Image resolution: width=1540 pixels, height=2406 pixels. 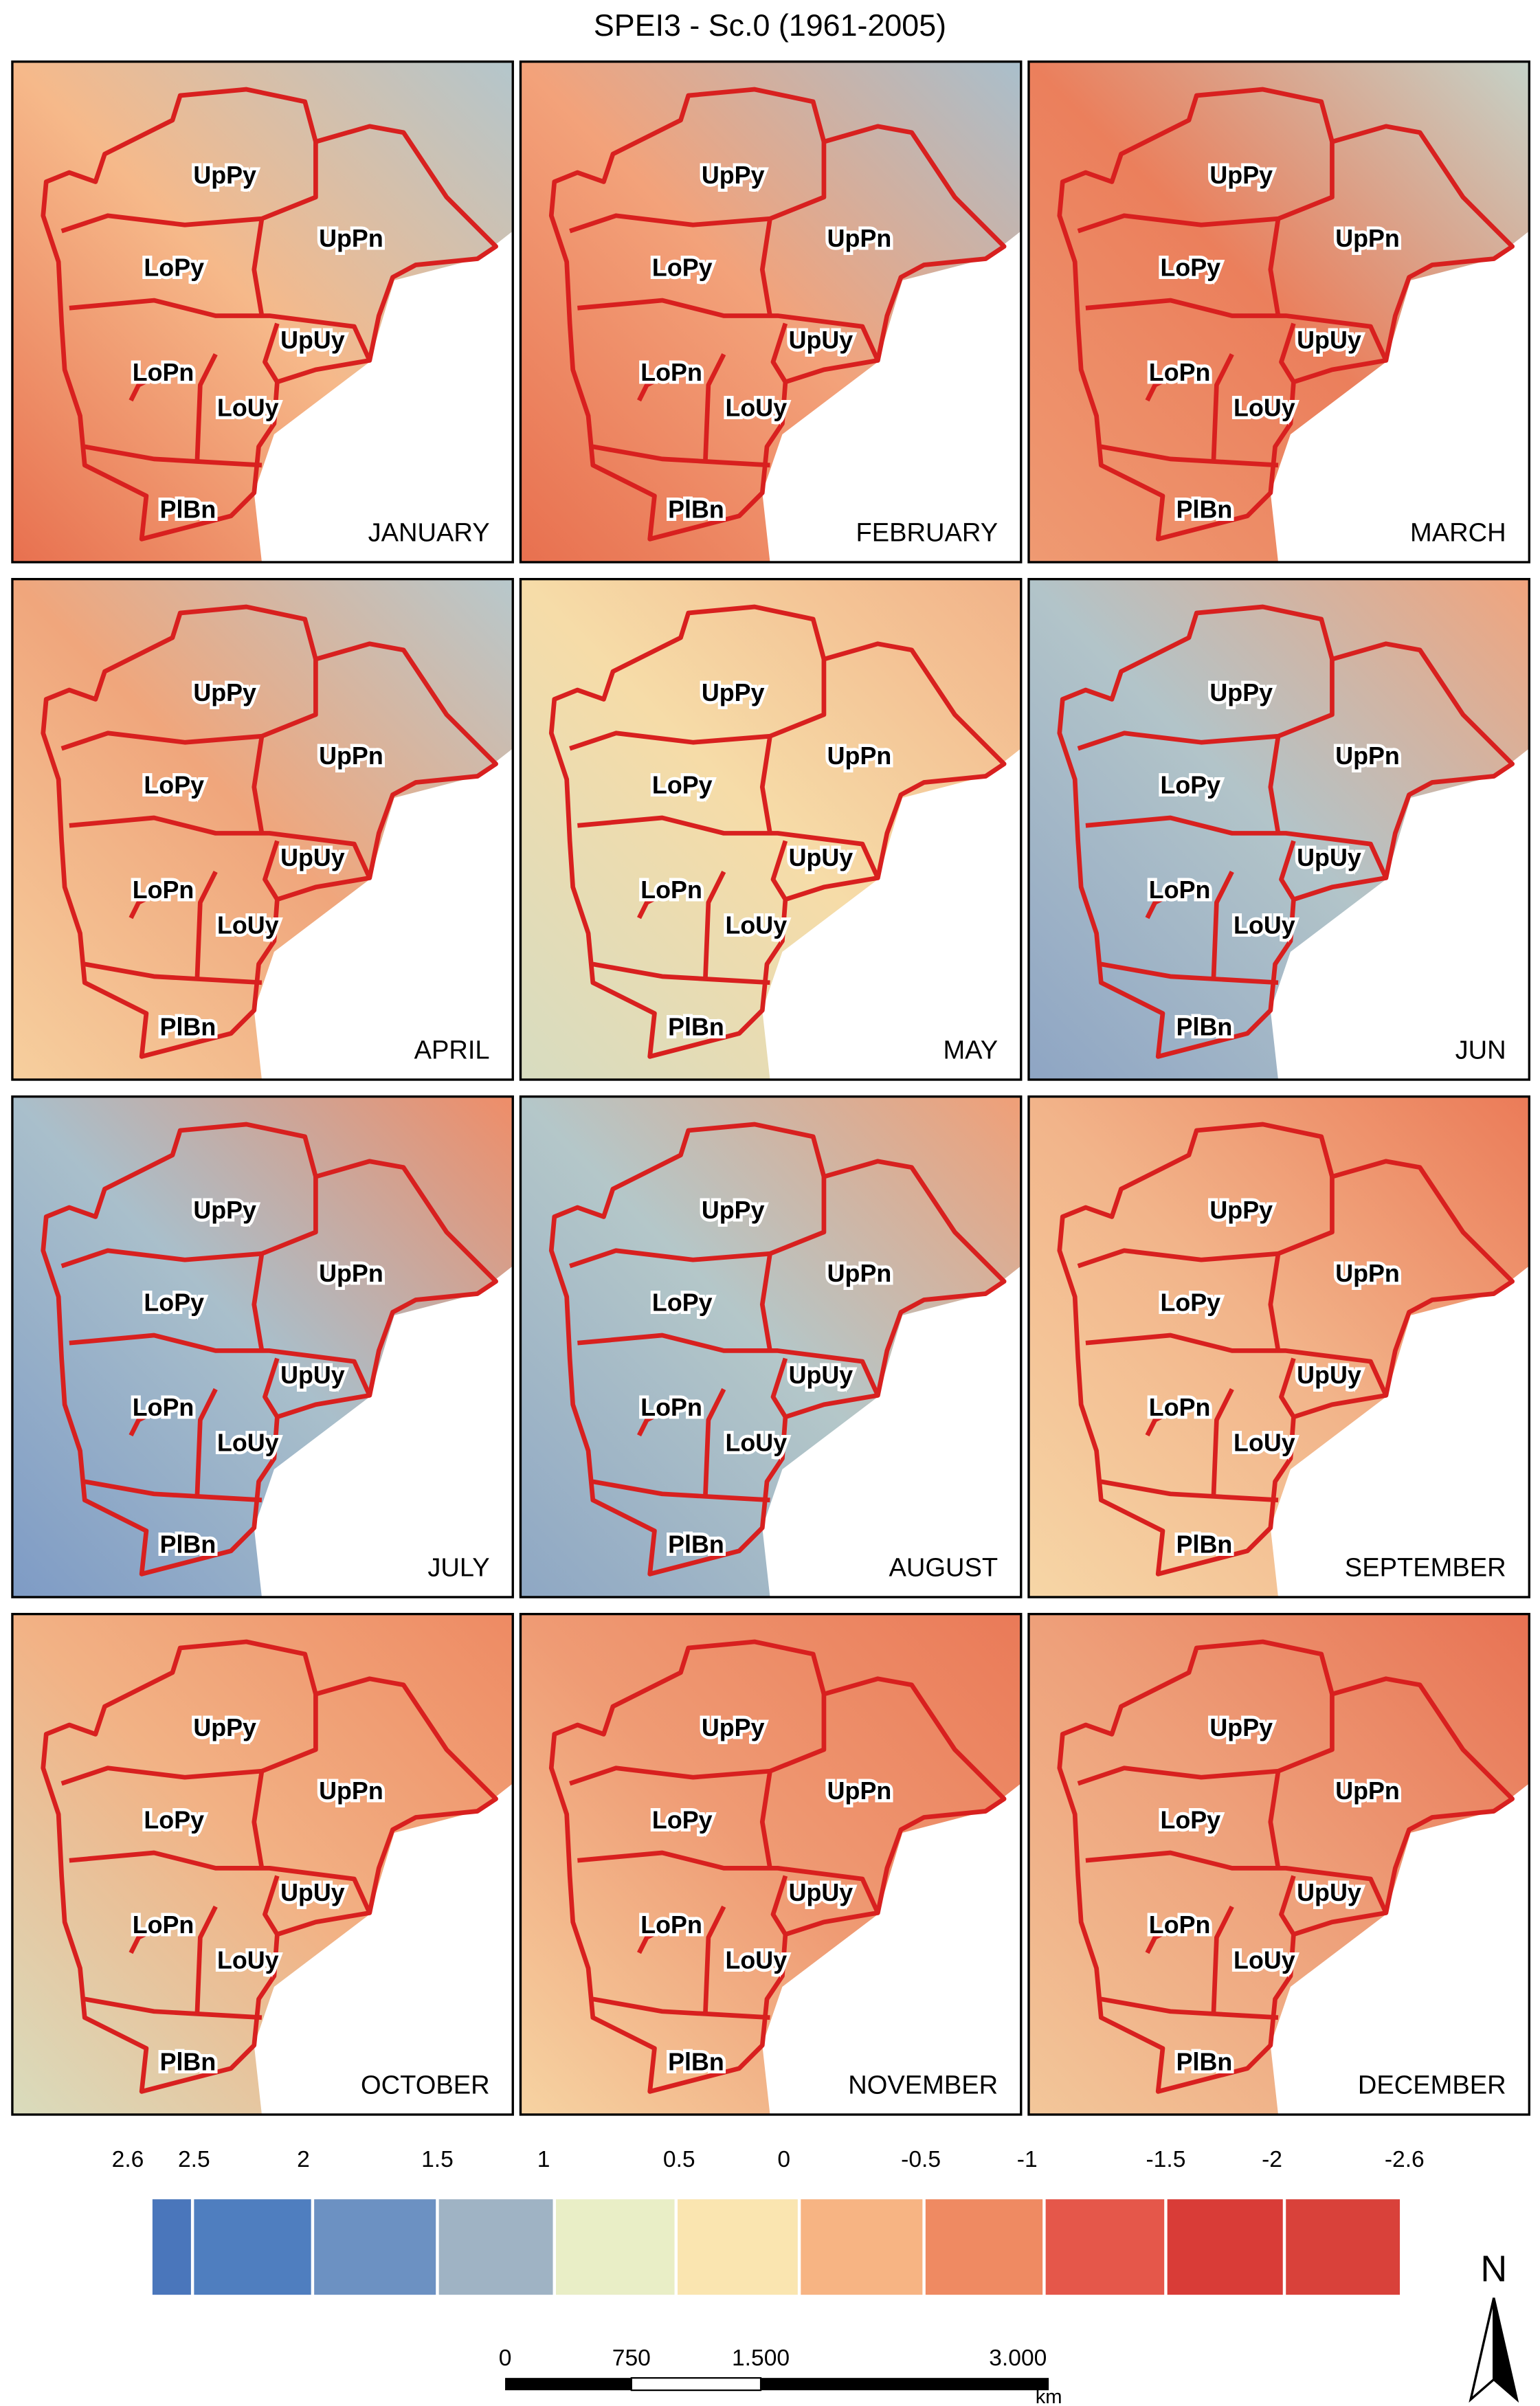 I want to click on month-label: JULY, so click(x=458, y=1568).